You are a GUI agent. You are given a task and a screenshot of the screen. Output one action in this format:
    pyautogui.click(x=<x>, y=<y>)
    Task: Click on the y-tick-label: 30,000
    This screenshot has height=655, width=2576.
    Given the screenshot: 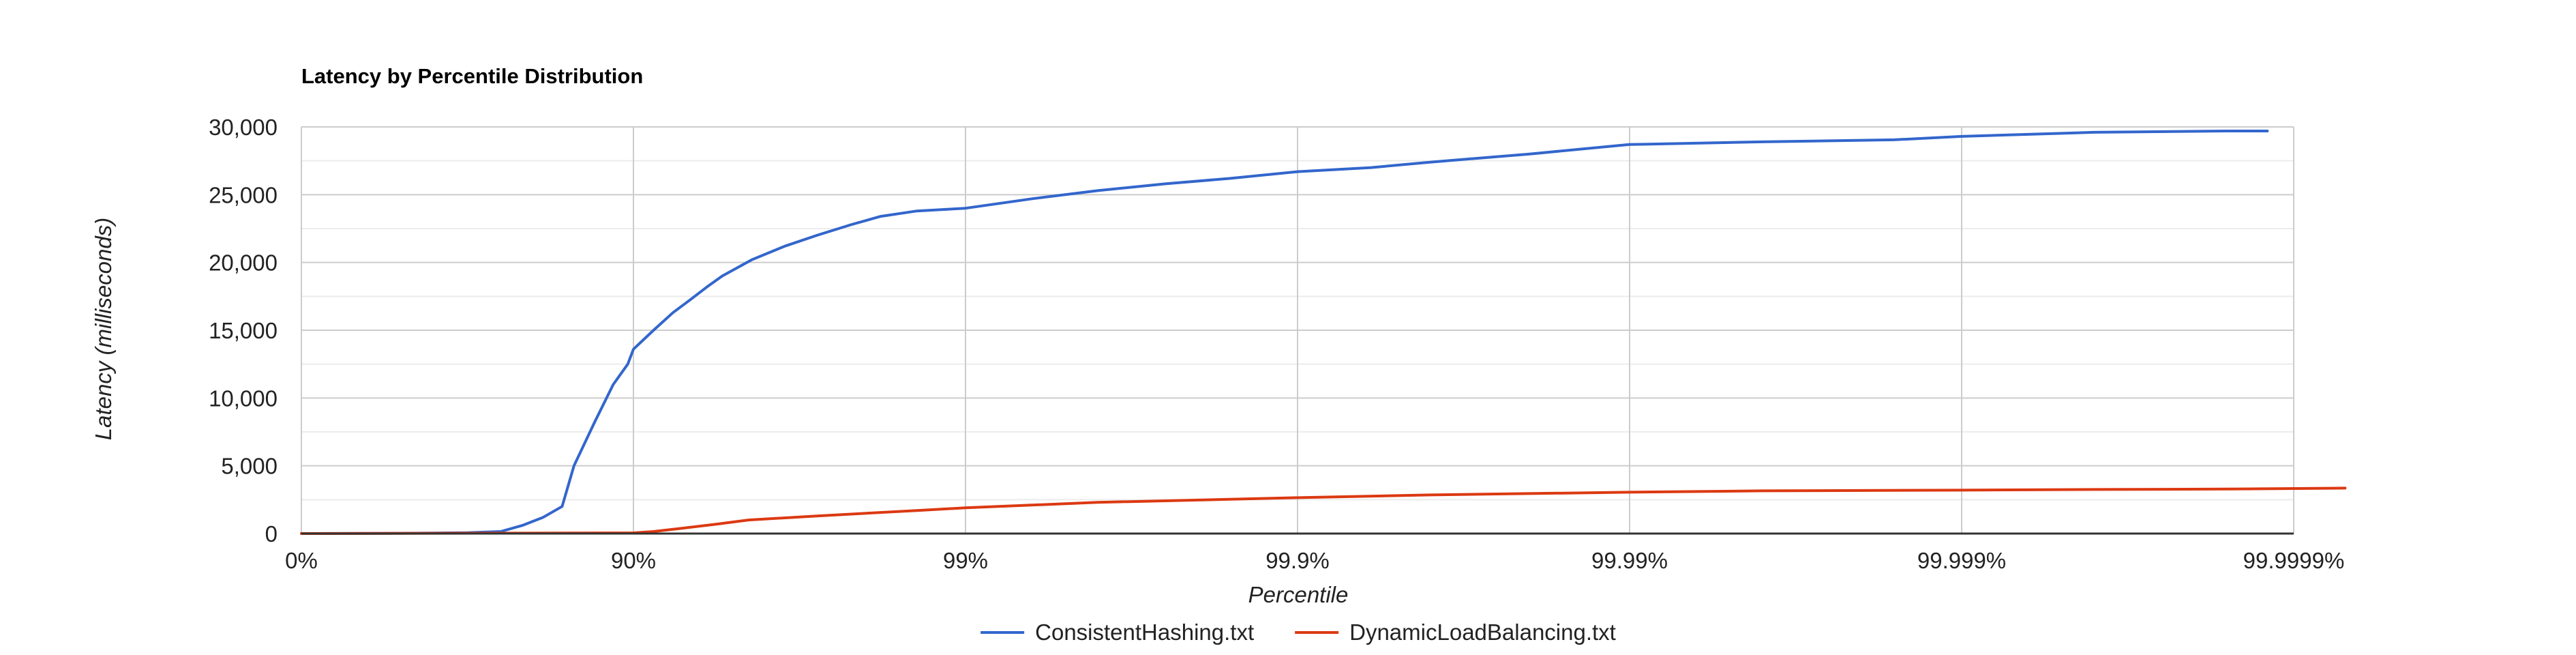 What is the action you would take?
    pyautogui.click(x=244, y=127)
    